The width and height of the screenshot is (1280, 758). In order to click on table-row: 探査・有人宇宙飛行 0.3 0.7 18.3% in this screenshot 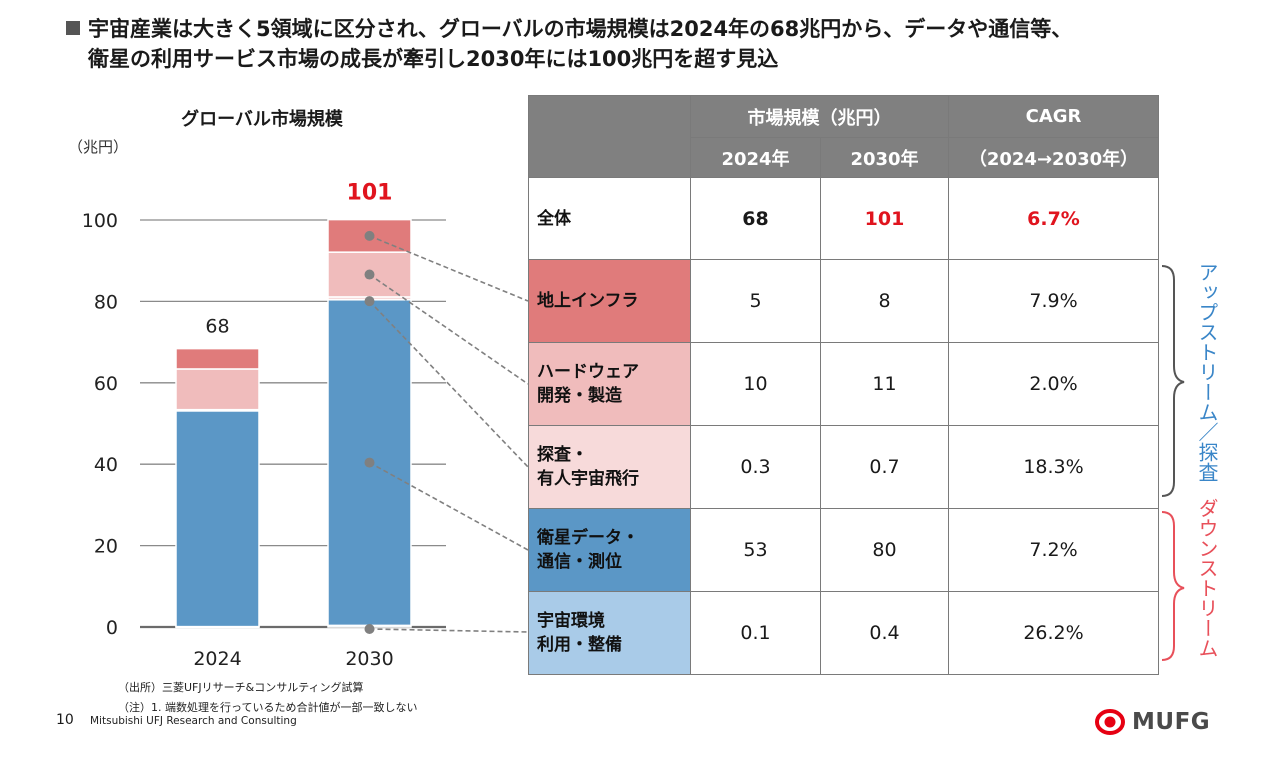, I will do `click(843, 467)`.